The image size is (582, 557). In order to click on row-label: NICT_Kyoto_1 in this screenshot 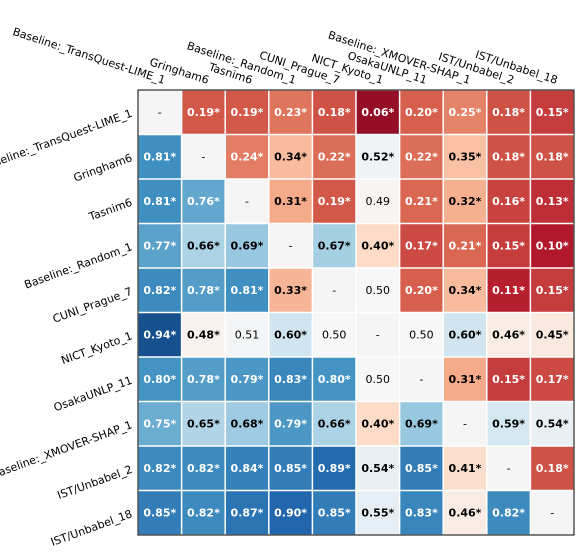, I will do `click(96, 348)`.